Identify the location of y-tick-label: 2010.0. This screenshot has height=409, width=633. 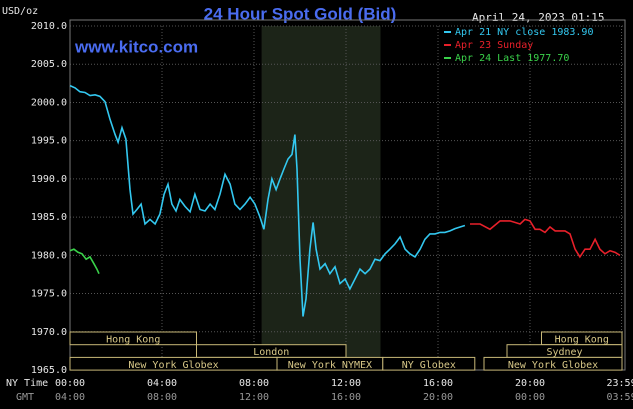
(49, 26).